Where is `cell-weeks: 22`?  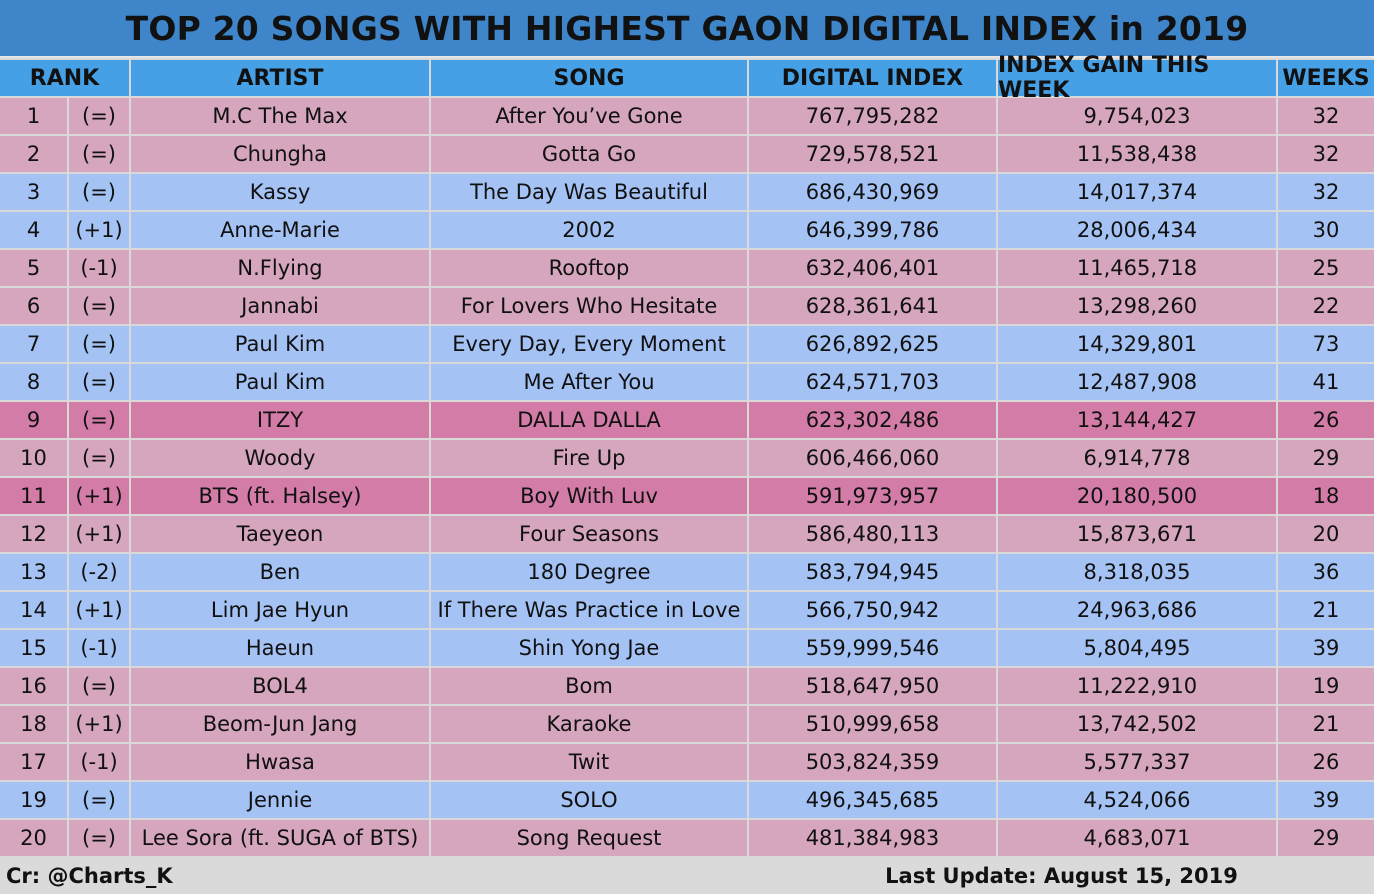
cell-weeks: 22 is located at coordinates (1326, 306).